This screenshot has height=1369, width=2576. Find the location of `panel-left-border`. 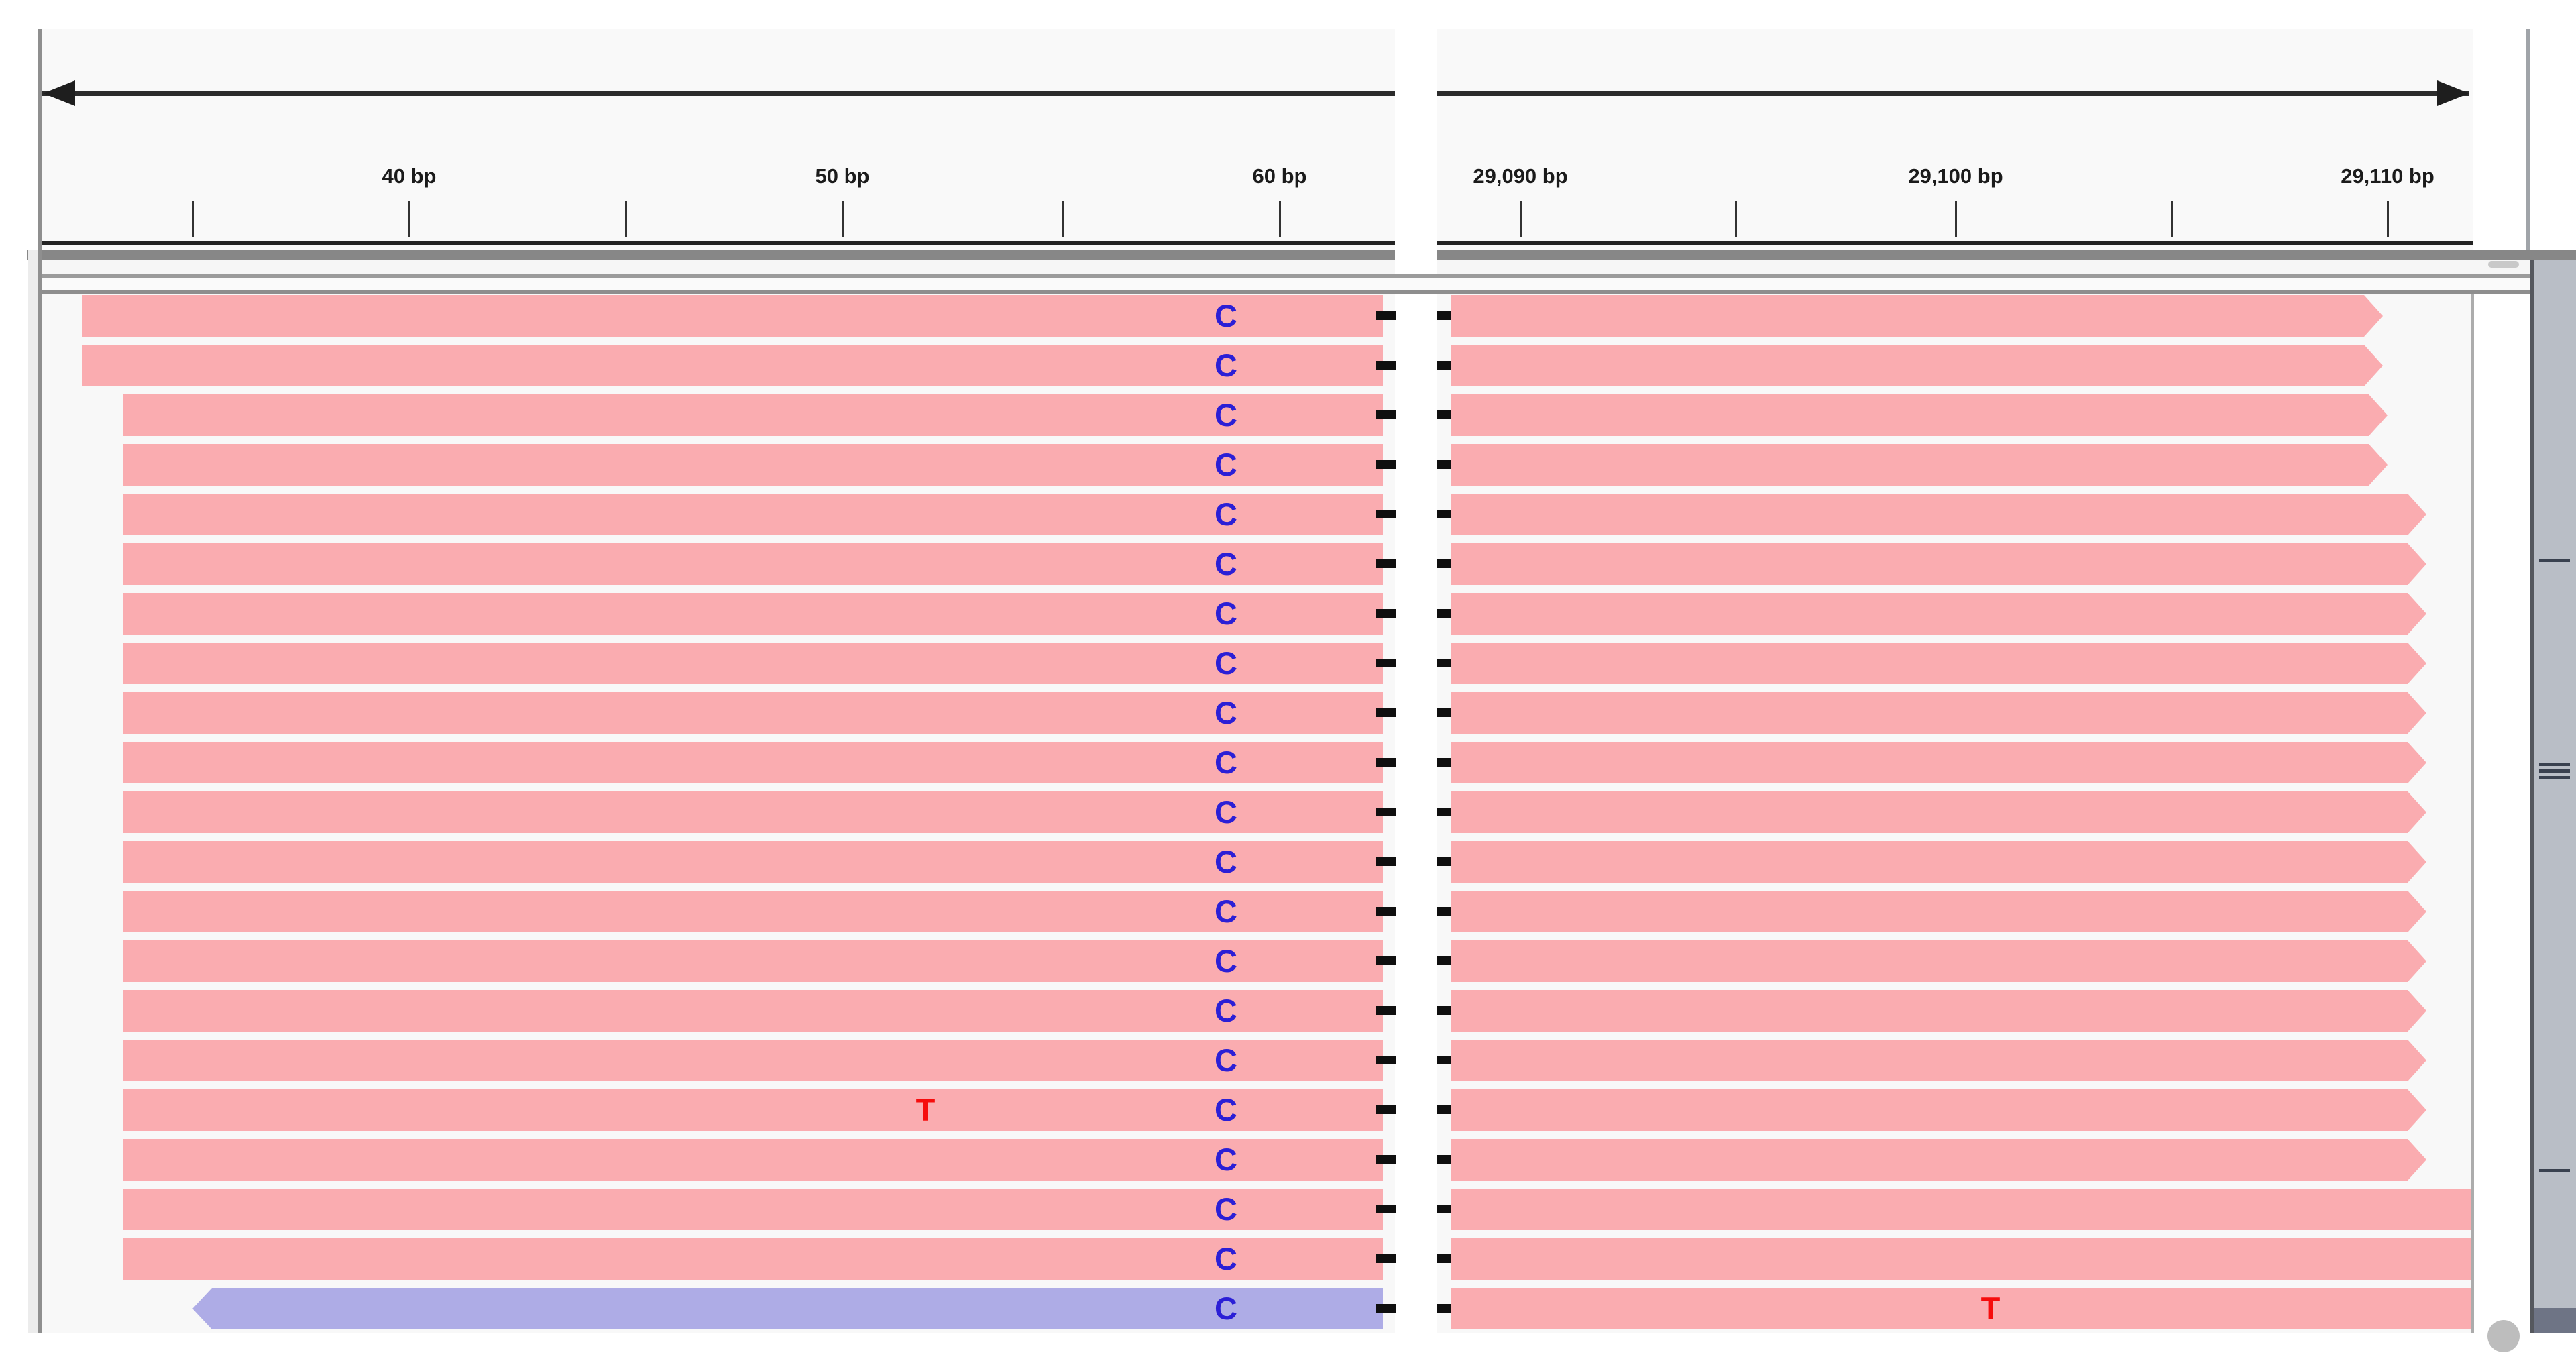

panel-left-border is located at coordinates (40, 681).